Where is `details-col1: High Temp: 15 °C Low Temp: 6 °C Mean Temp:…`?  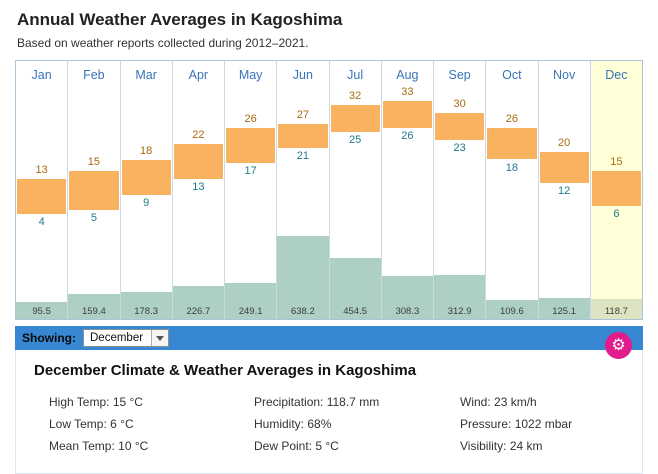
details-col1: High Temp: 15 °C Low Temp: 6 °C Mean Temp:… is located at coordinates (151, 424).